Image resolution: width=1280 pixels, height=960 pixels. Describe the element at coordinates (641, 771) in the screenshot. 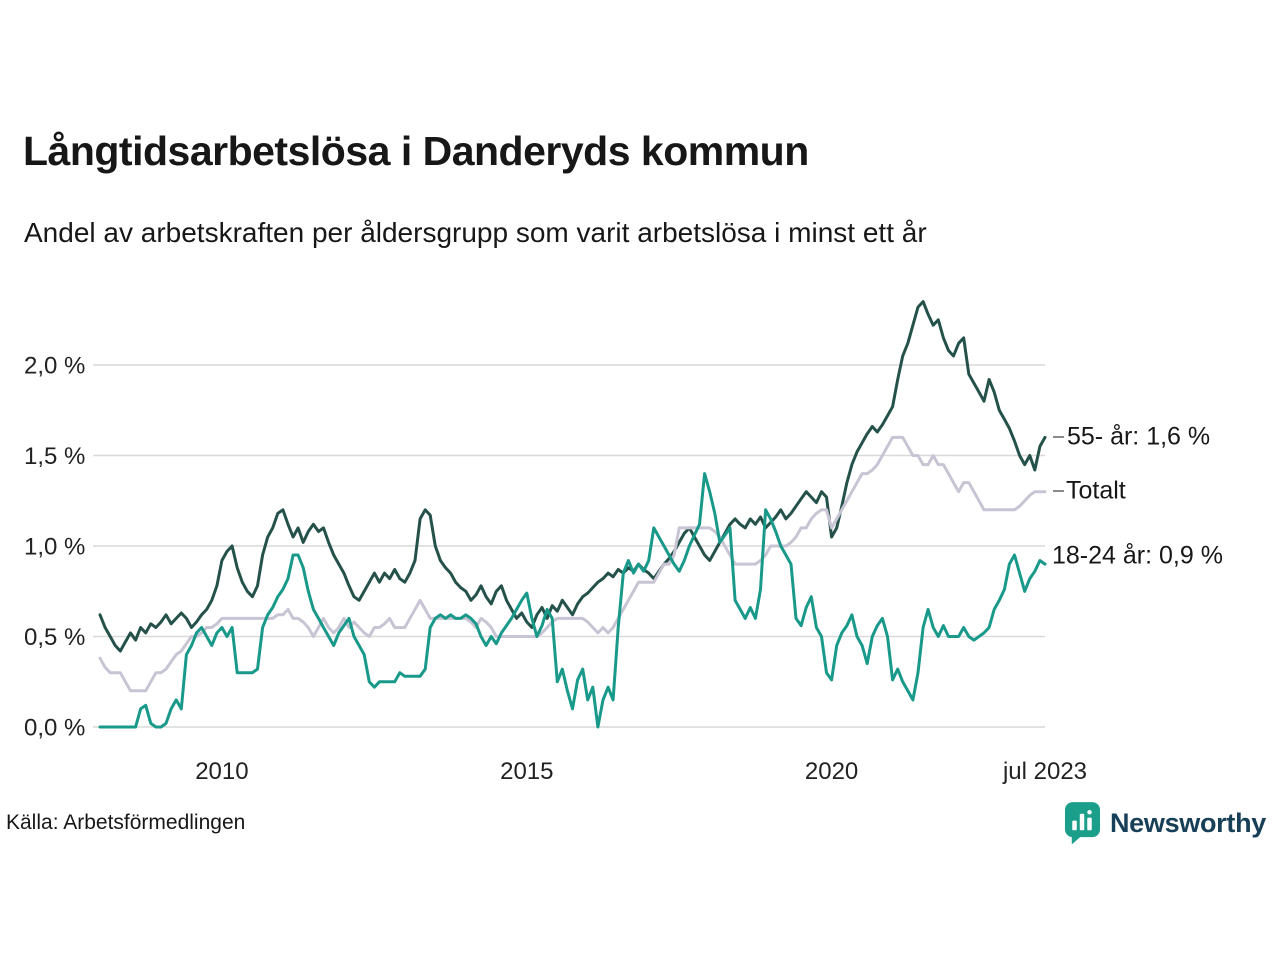

I see `x-axis: 2010 2015 2020 jul 2023` at that location.